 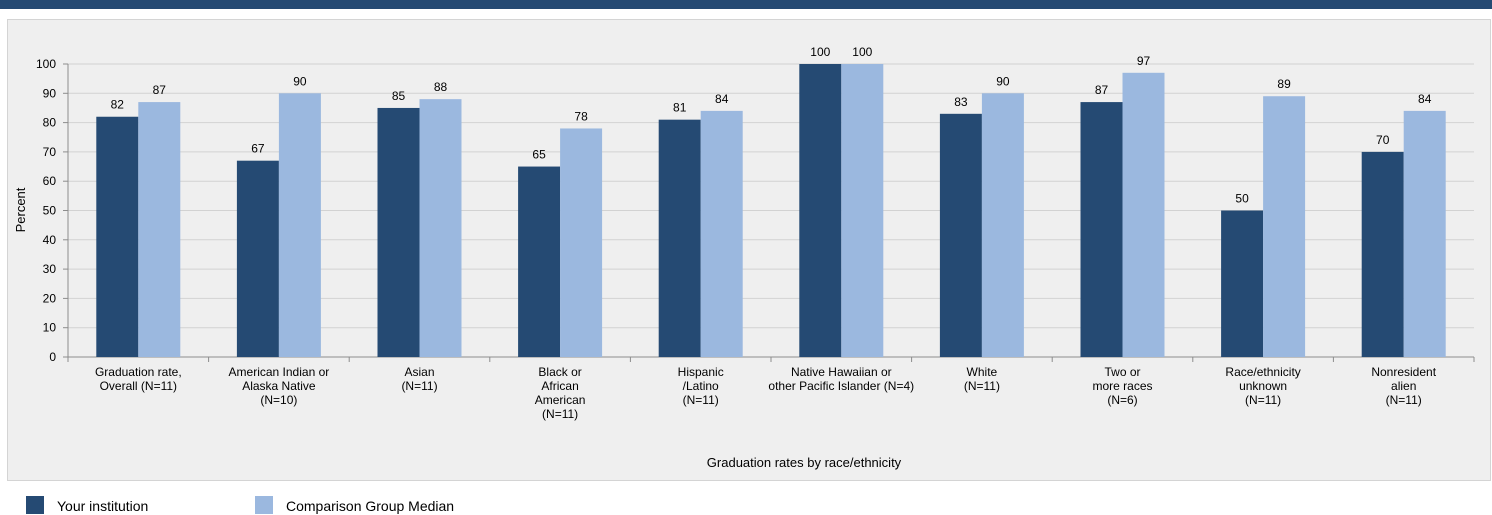 What do you see at coordinates (581, 116) in the screenshot?
I see `bar-value-label: 78` at bounding box center [581, 116].